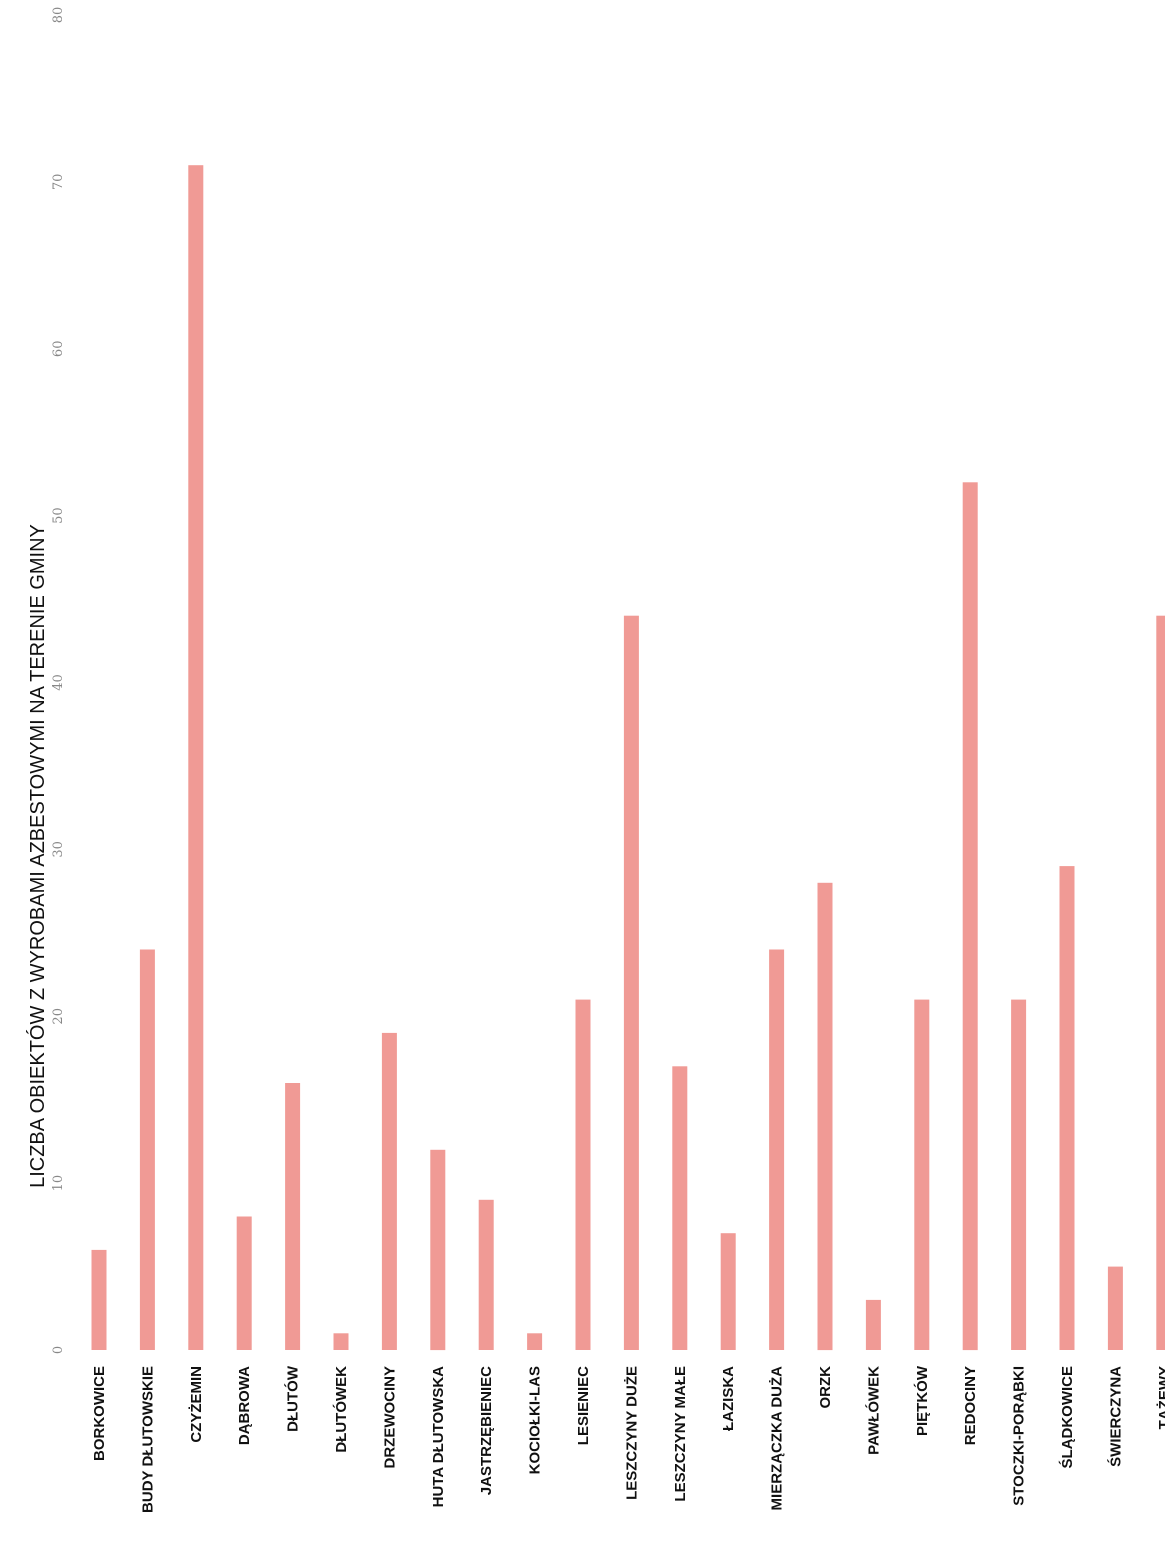 The height and width of the screenshot is (1546, 1165). Describe the element at coordinates (535, 1420) in the screenshot. I see `category-label: KOCIOŁKI-LAS` at that location.